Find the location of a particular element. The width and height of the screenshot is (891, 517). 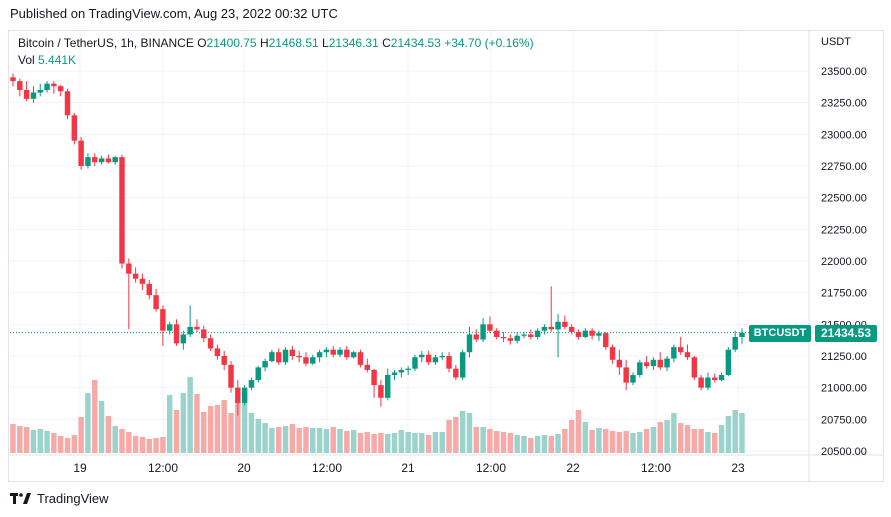

volume-legend: Vol 5.441K is located at coordinates (47, 60).